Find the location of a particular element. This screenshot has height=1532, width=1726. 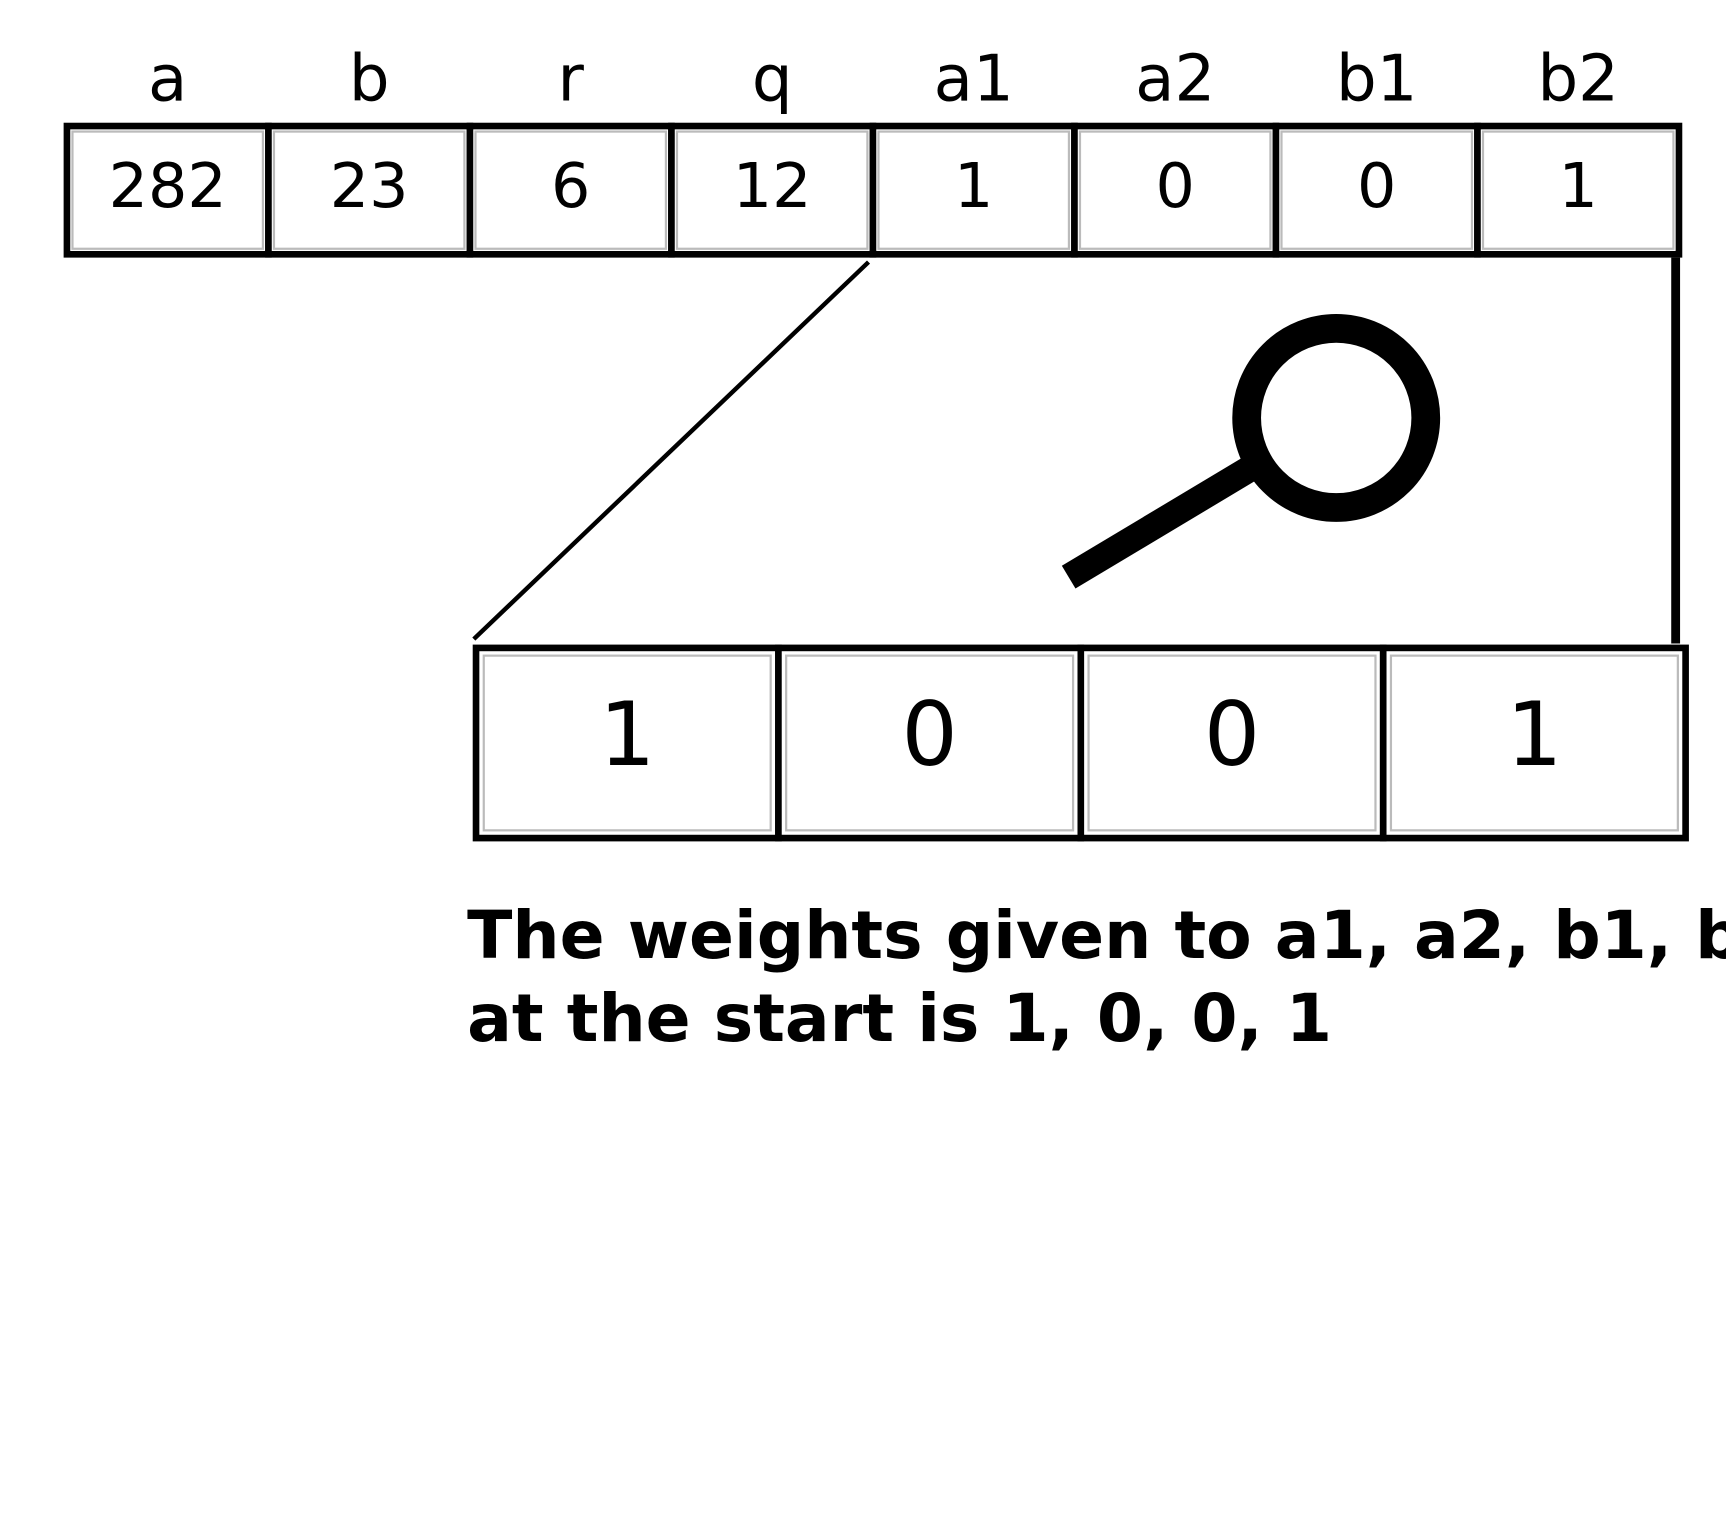

variable-value: 23 is located at coordinates (369, 186).